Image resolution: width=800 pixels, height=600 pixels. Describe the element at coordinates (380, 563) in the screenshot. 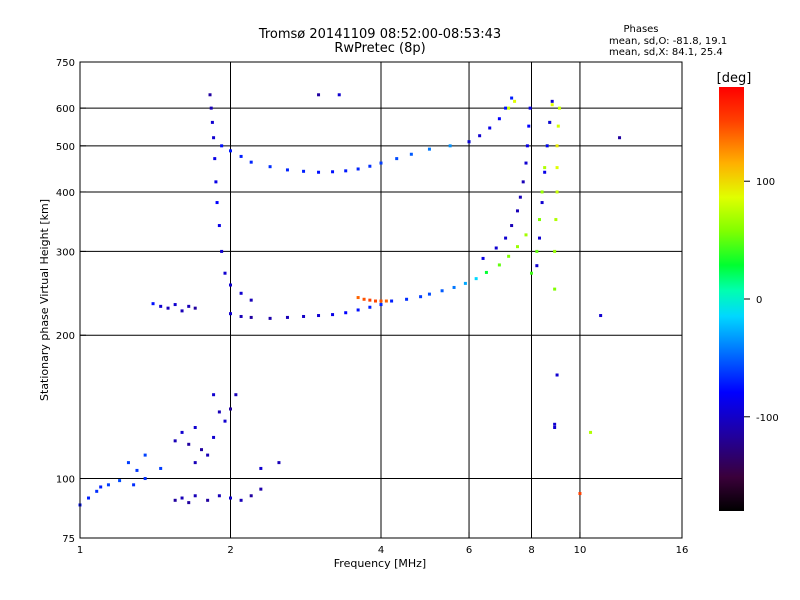

I see `x-axis-label: Frequency [MHz]` at that location.